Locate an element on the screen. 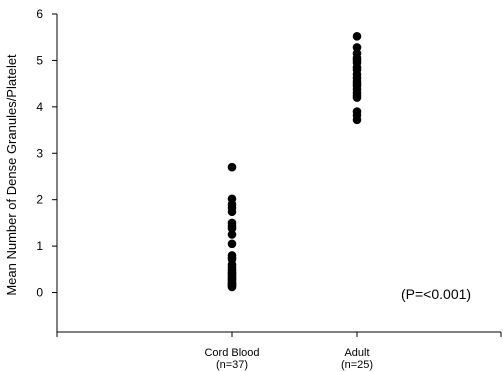 Image resolution: width=503 pixels, height=372 pixels. y-axis-title: Mean Number of Dense Granules/Platelet is located at coordinates (11, 175).